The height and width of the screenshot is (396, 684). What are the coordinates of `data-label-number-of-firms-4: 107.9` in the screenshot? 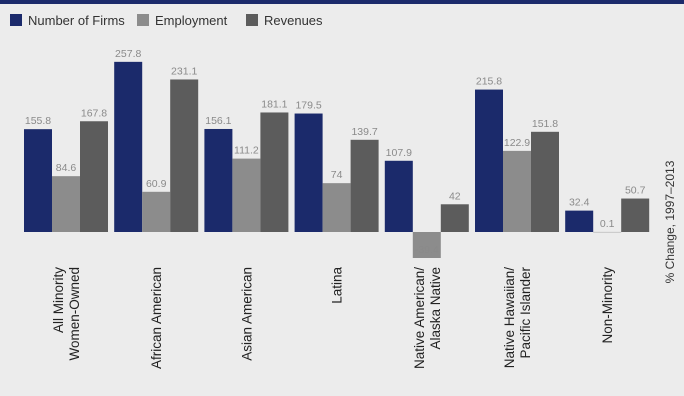 It's located at (399, 153).